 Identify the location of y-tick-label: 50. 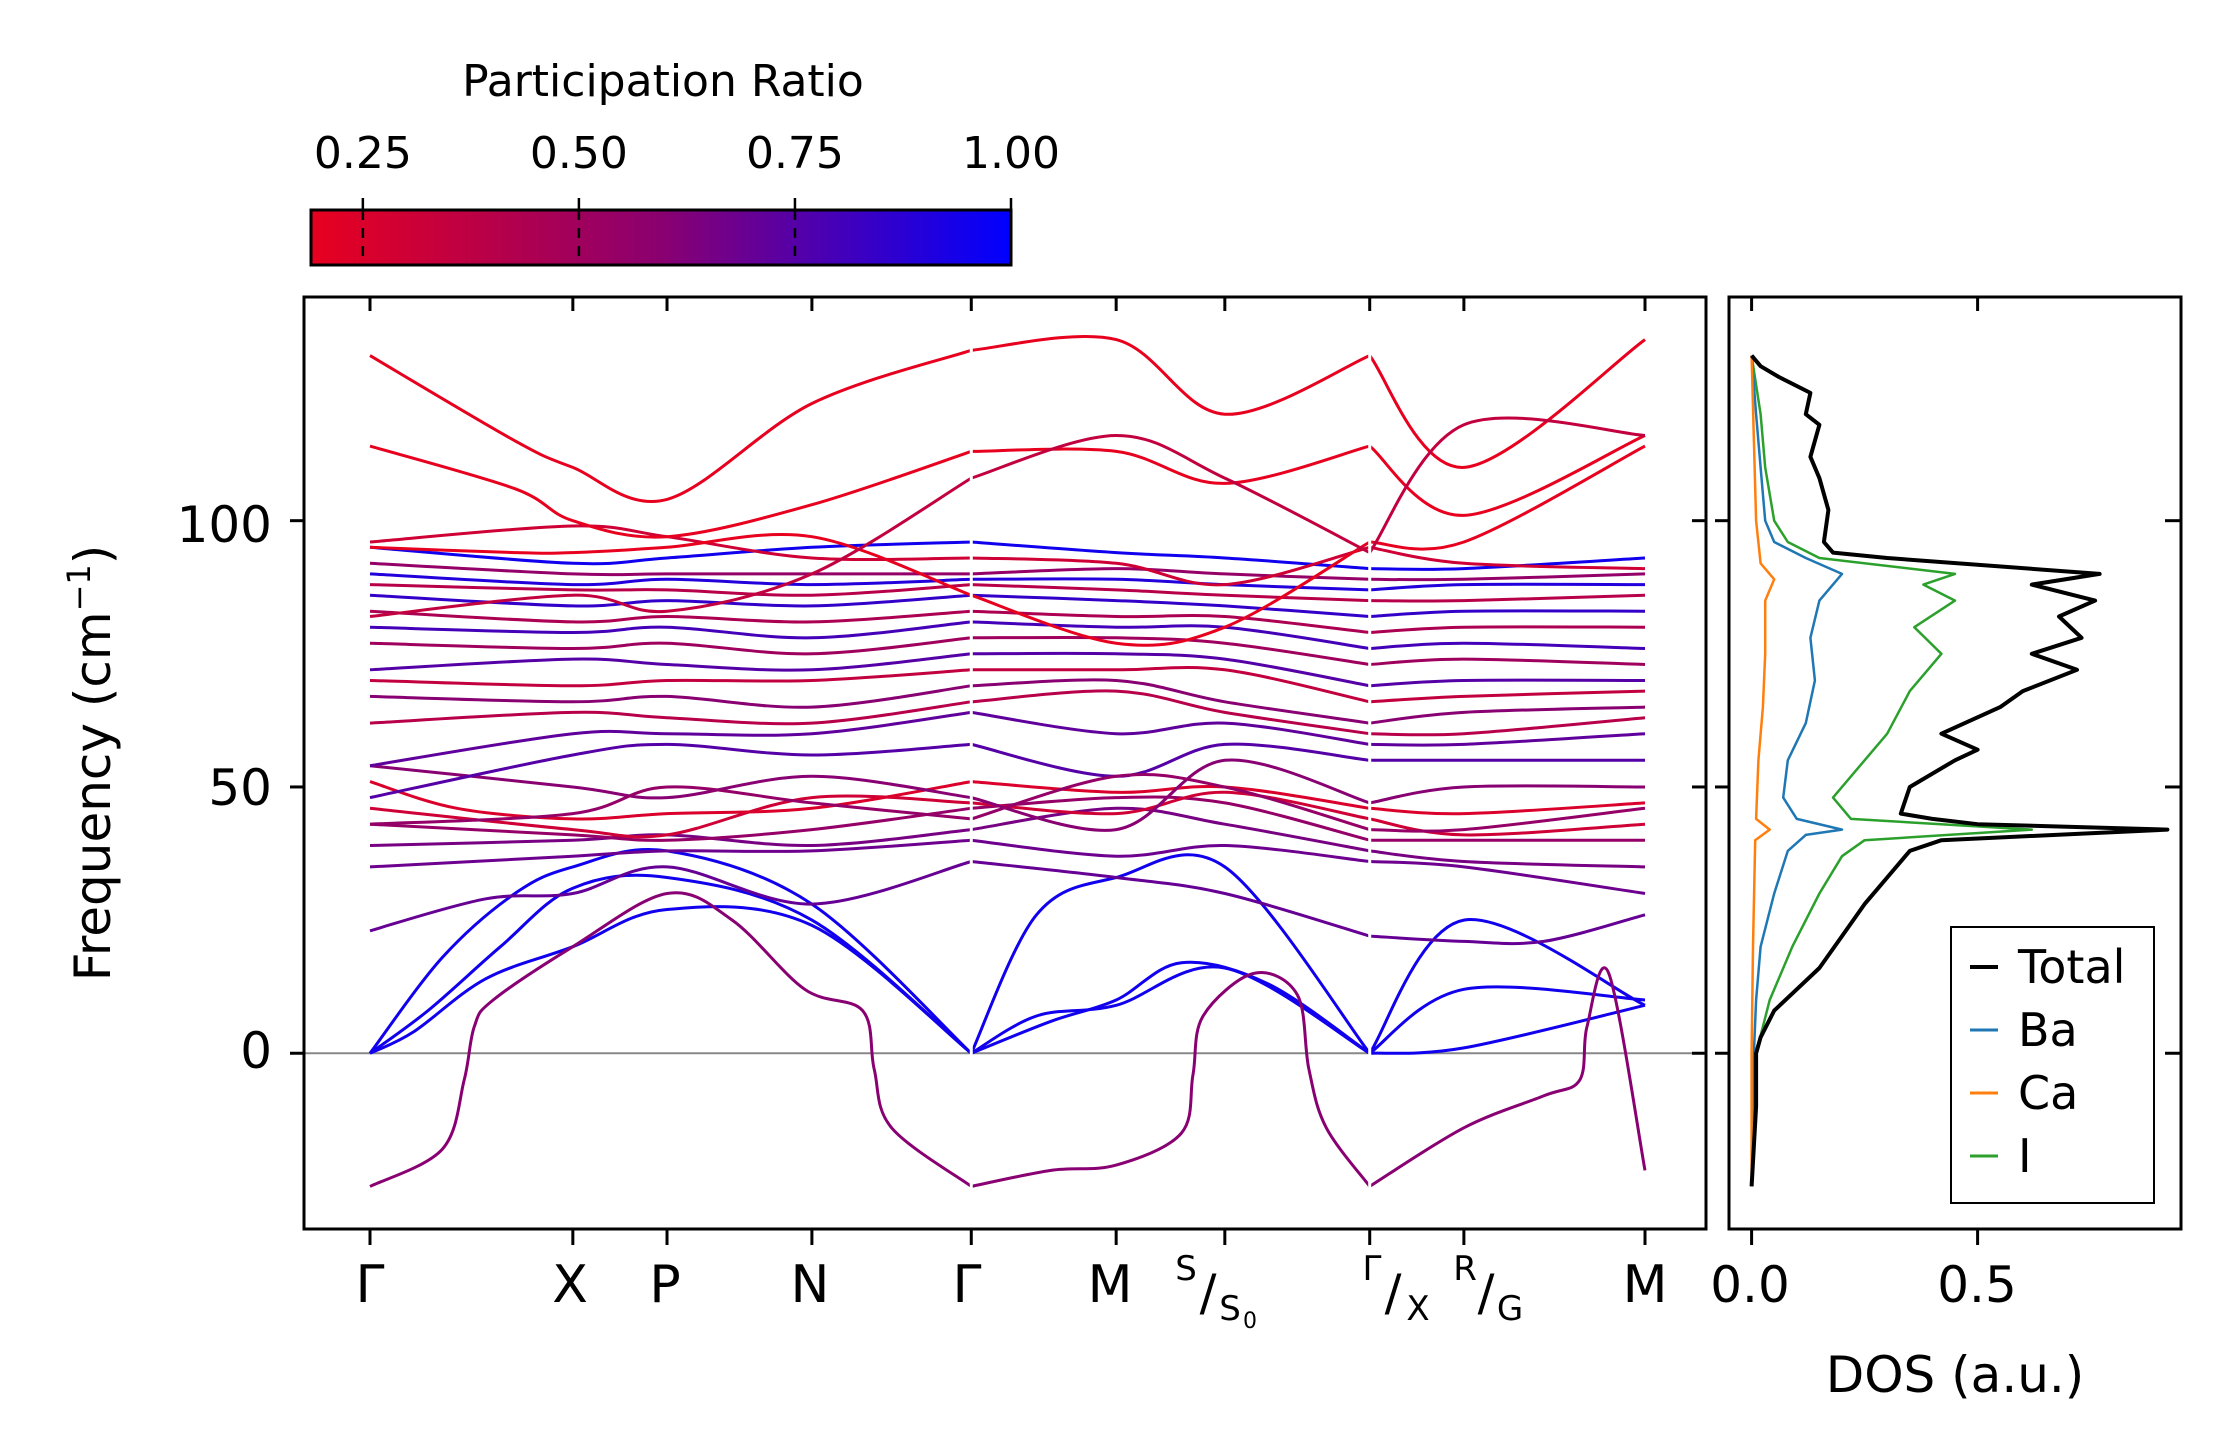
(240, 788).